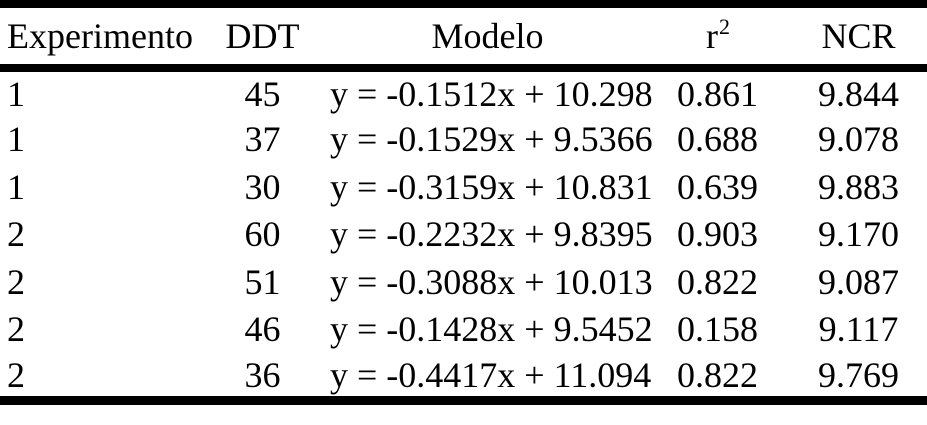 This screenshot has width=927, height=425. Describe the element at coordinates (491, 93) in the screenshot. I see `cell-modelo: y = -0.1512x + 10.298` at that location.